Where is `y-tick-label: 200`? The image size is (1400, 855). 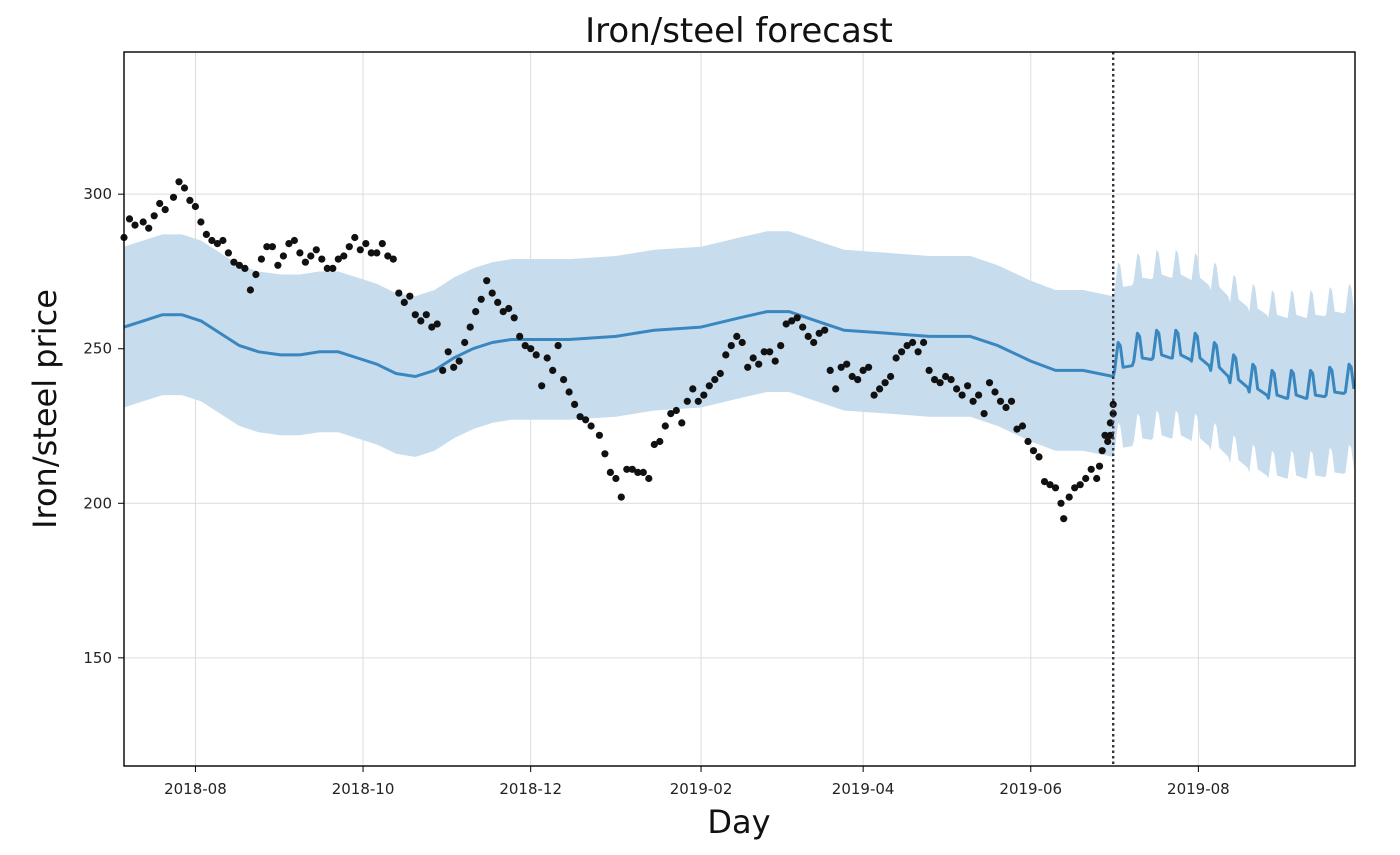
y-tick-label: 200 is located at coordinates (97, 503).